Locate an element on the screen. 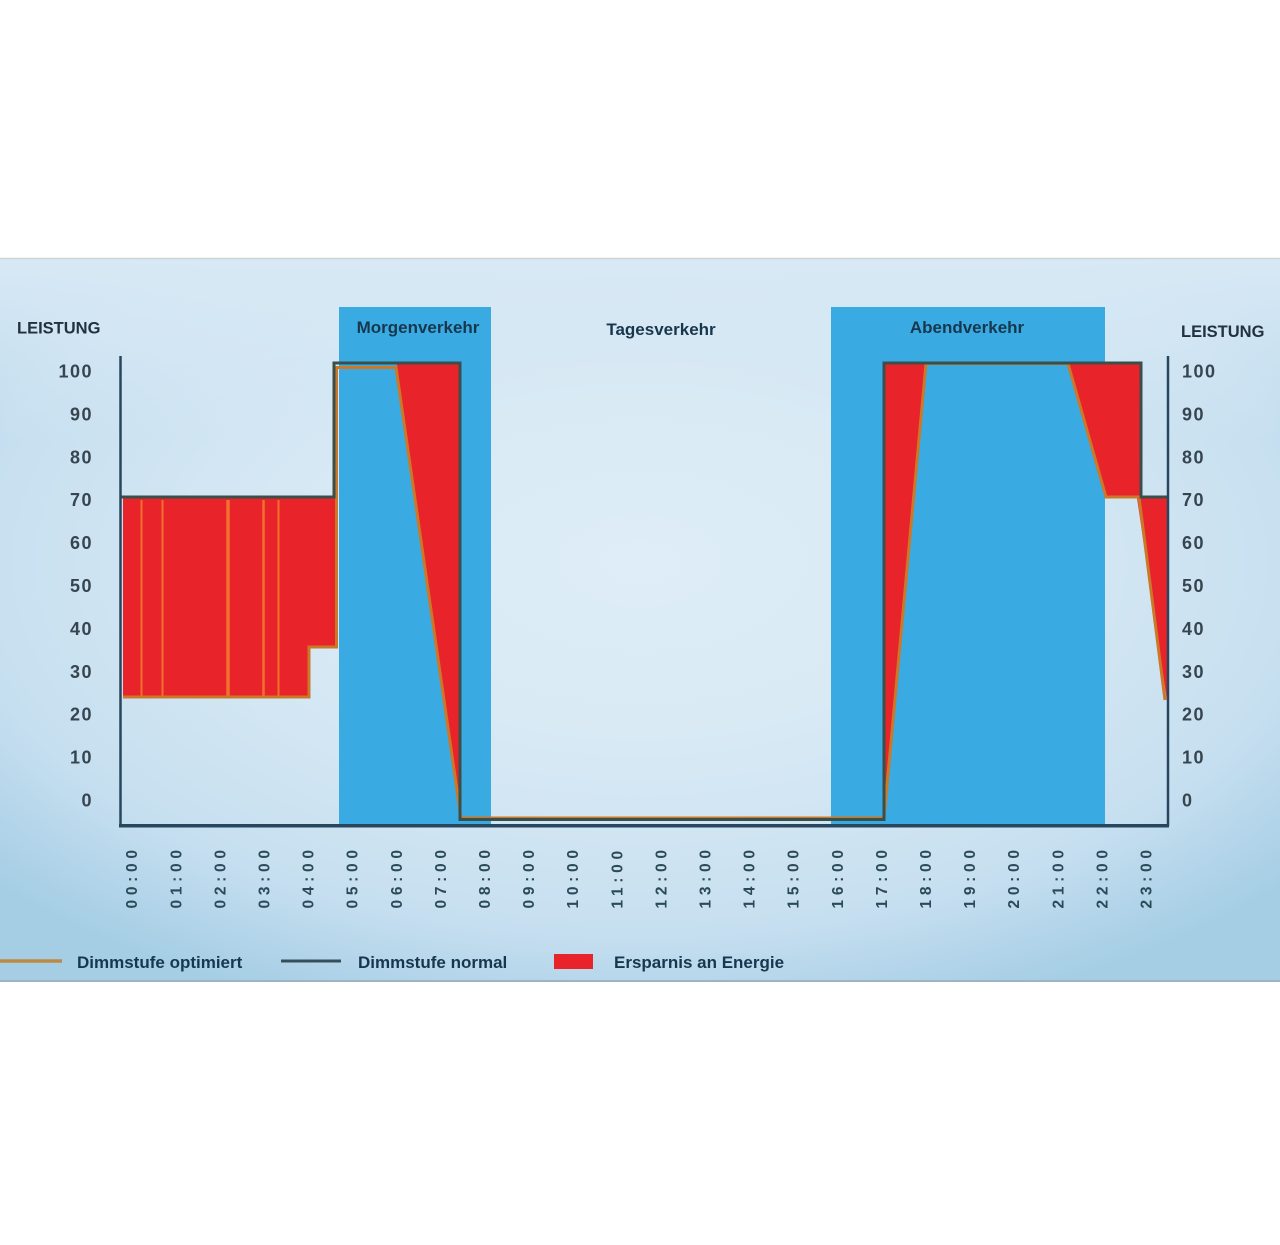  svg-text: 18:00 is located at coordinates (926, 876).